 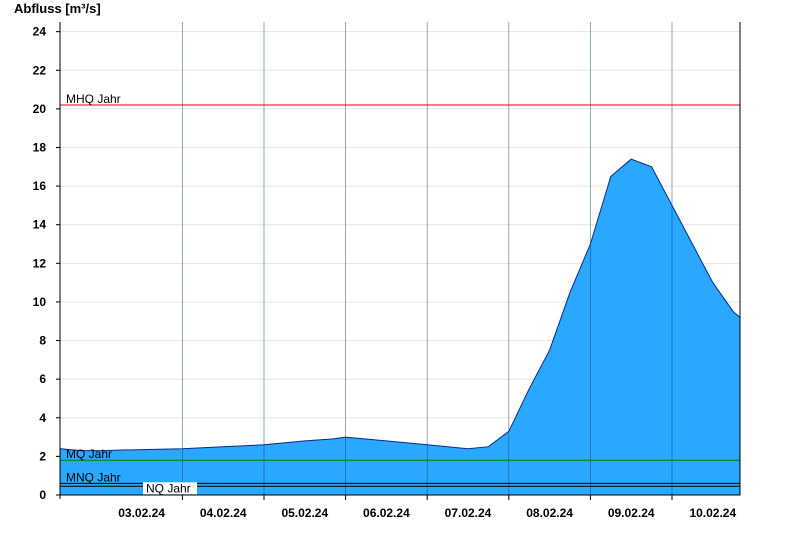 What do you see at coordinates (141, 513) in the screenshot?
I see `x-tick-label: 03.02.24` at bounding box center [141, 513].